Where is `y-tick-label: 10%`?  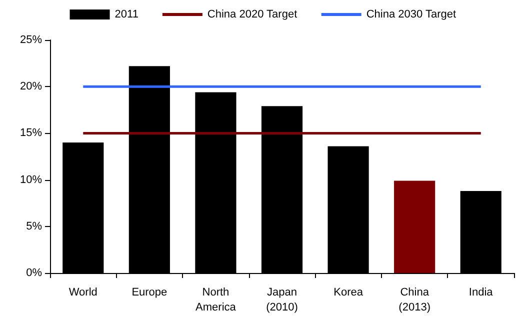 y-tick-label: 10% is located at coordinates (31, 180).